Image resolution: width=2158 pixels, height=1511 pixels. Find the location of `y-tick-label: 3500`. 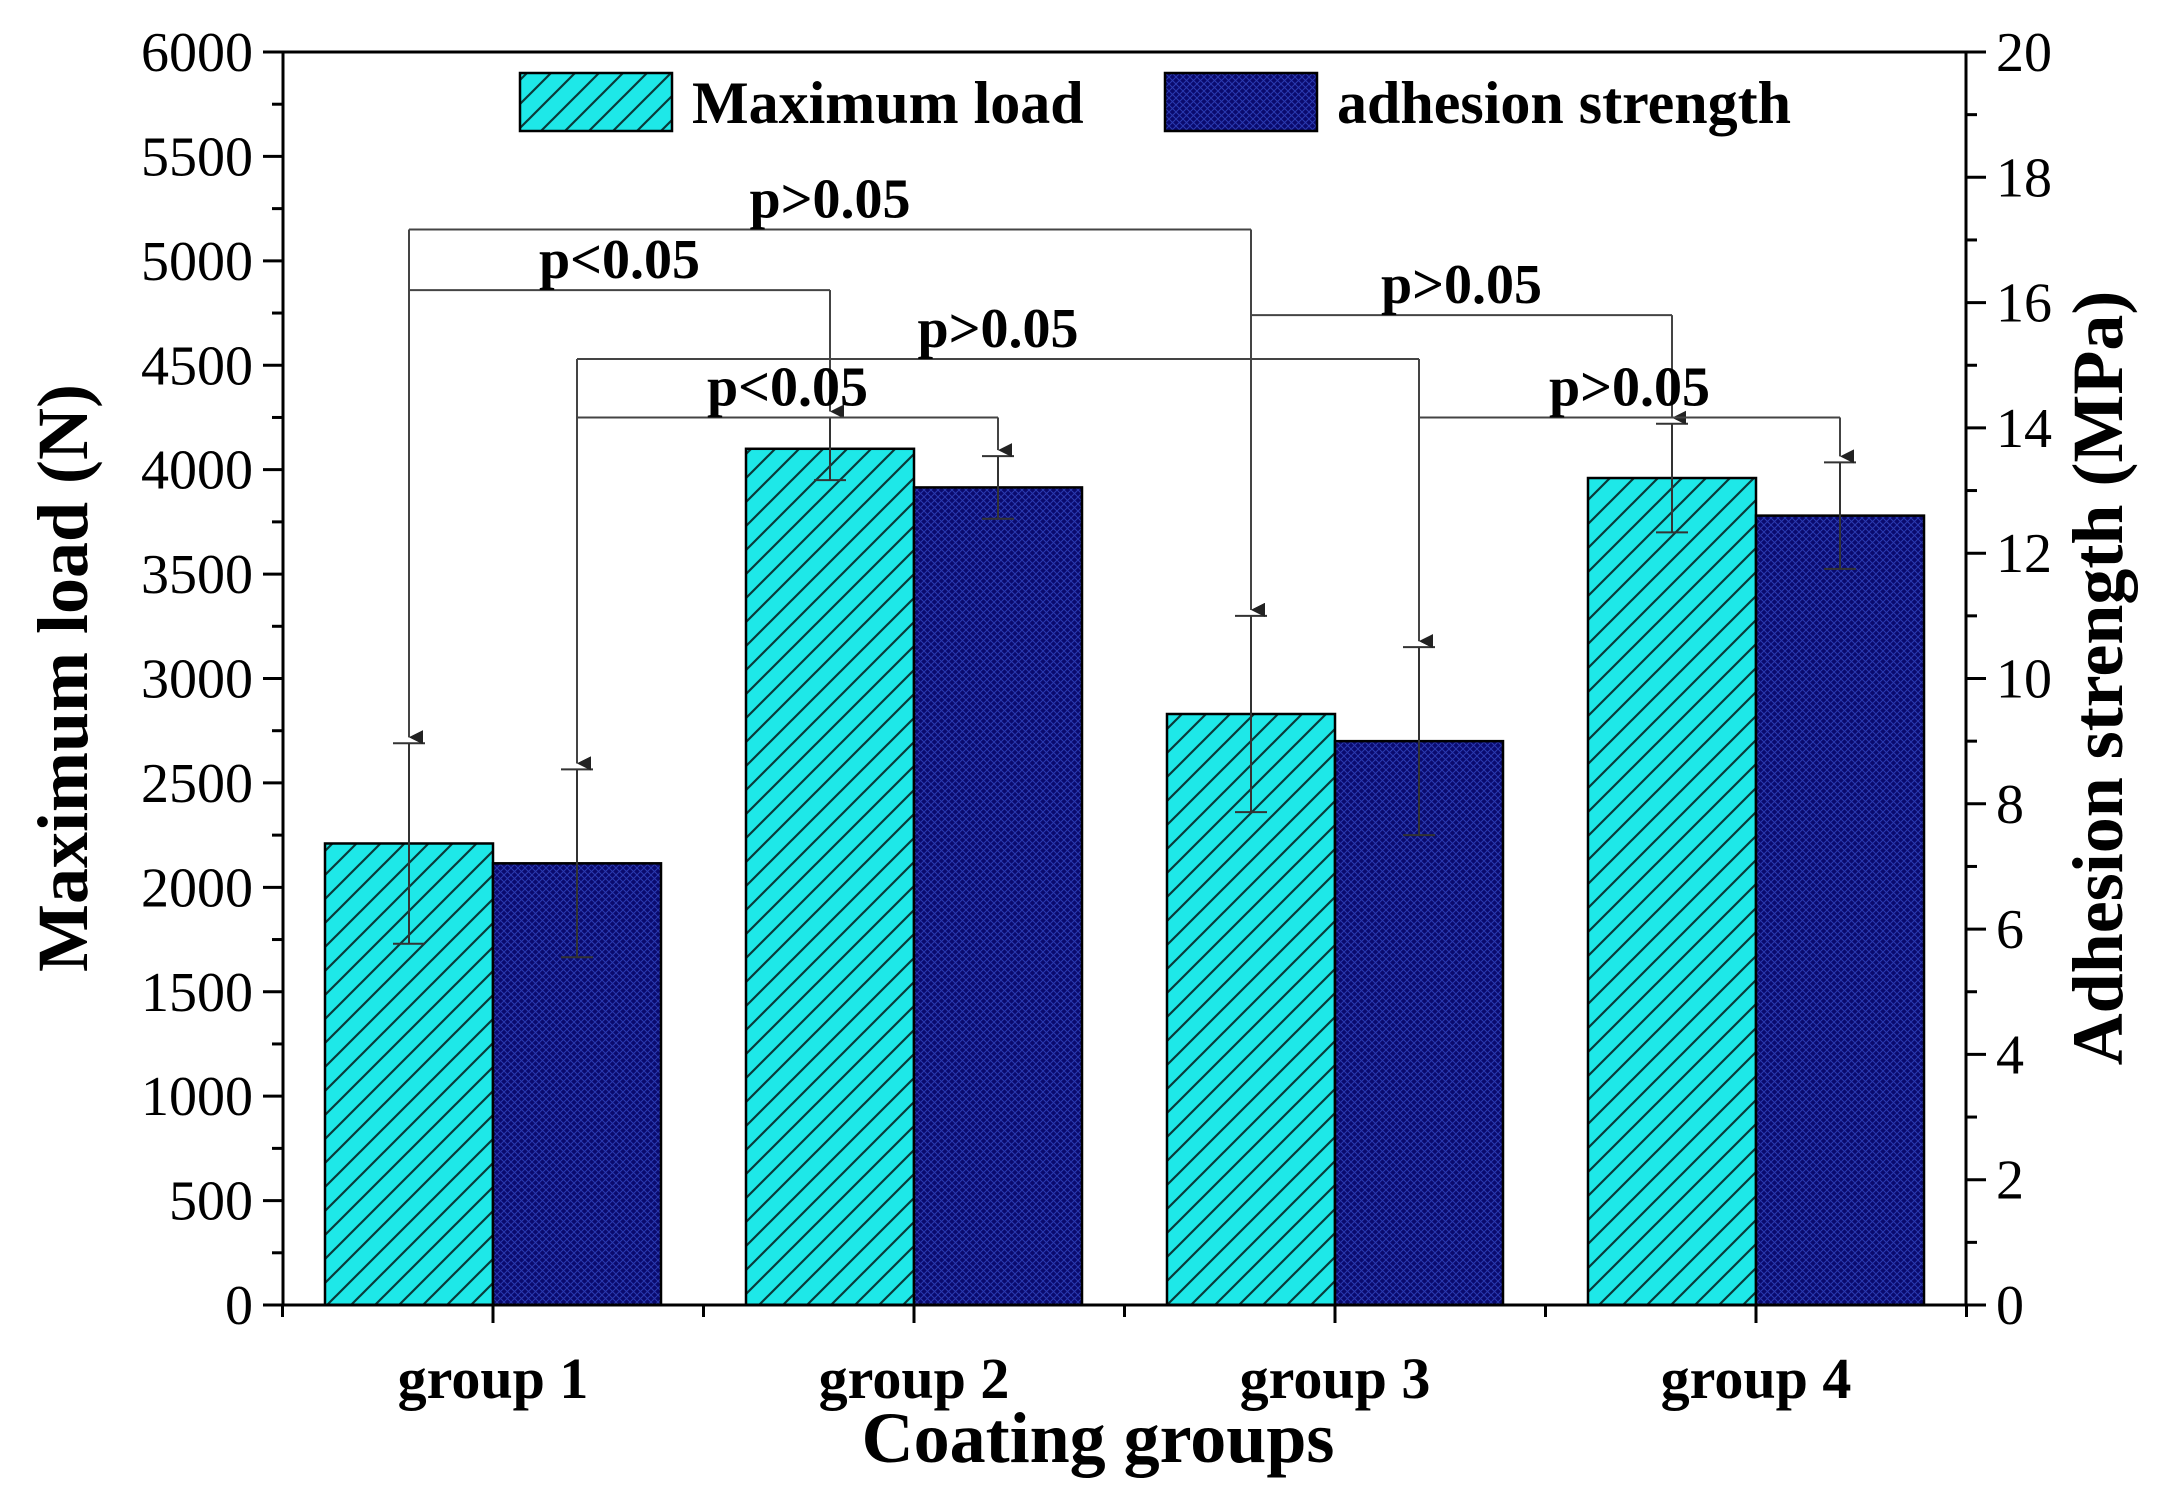

y-tick-label: 3500 is located at coordinates (197, 575).